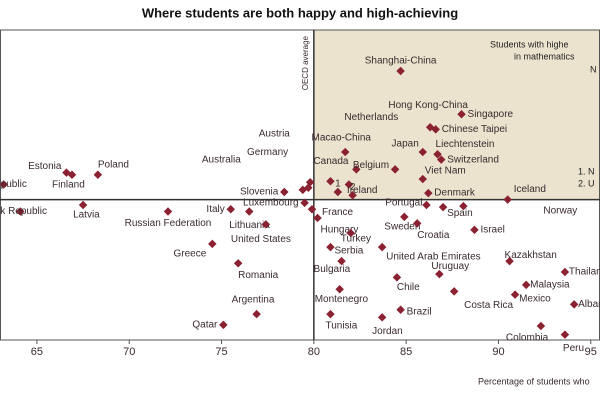 The width and height of the screenshot is (600, 400). Describe the element at coordinates (267, 152) in the screenshot. I see `point-label: Germany` at that location.